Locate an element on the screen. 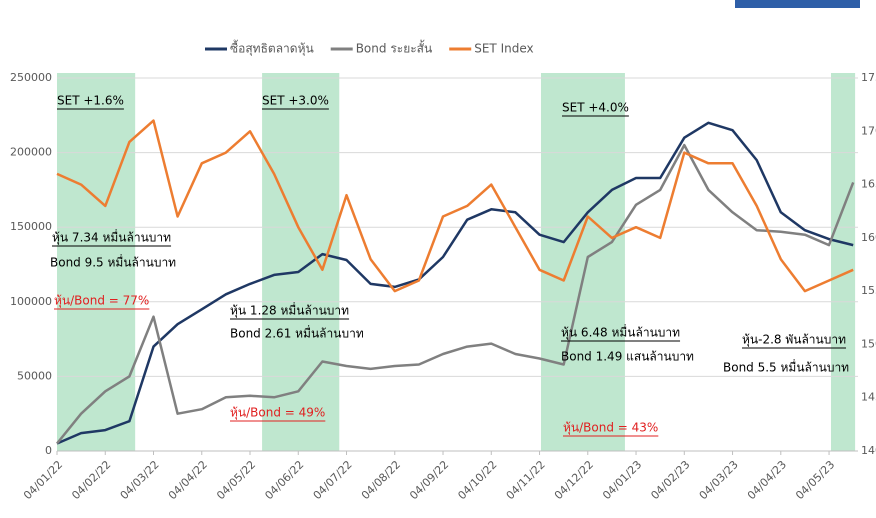 This screenshot has height=518, width=876. x-tick-label: 04/11/22 is located at coordinates (526, 480).